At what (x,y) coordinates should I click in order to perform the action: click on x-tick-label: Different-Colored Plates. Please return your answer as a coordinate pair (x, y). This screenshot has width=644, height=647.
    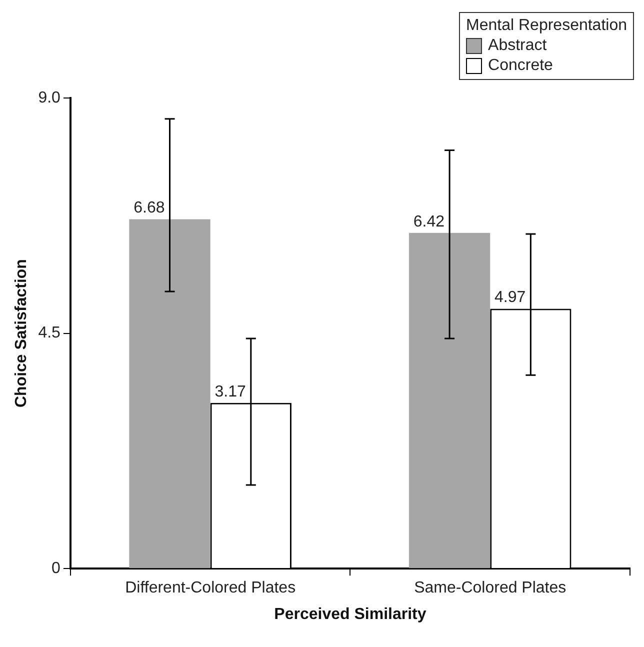
    Looking at the image, I should click on (210, 588).